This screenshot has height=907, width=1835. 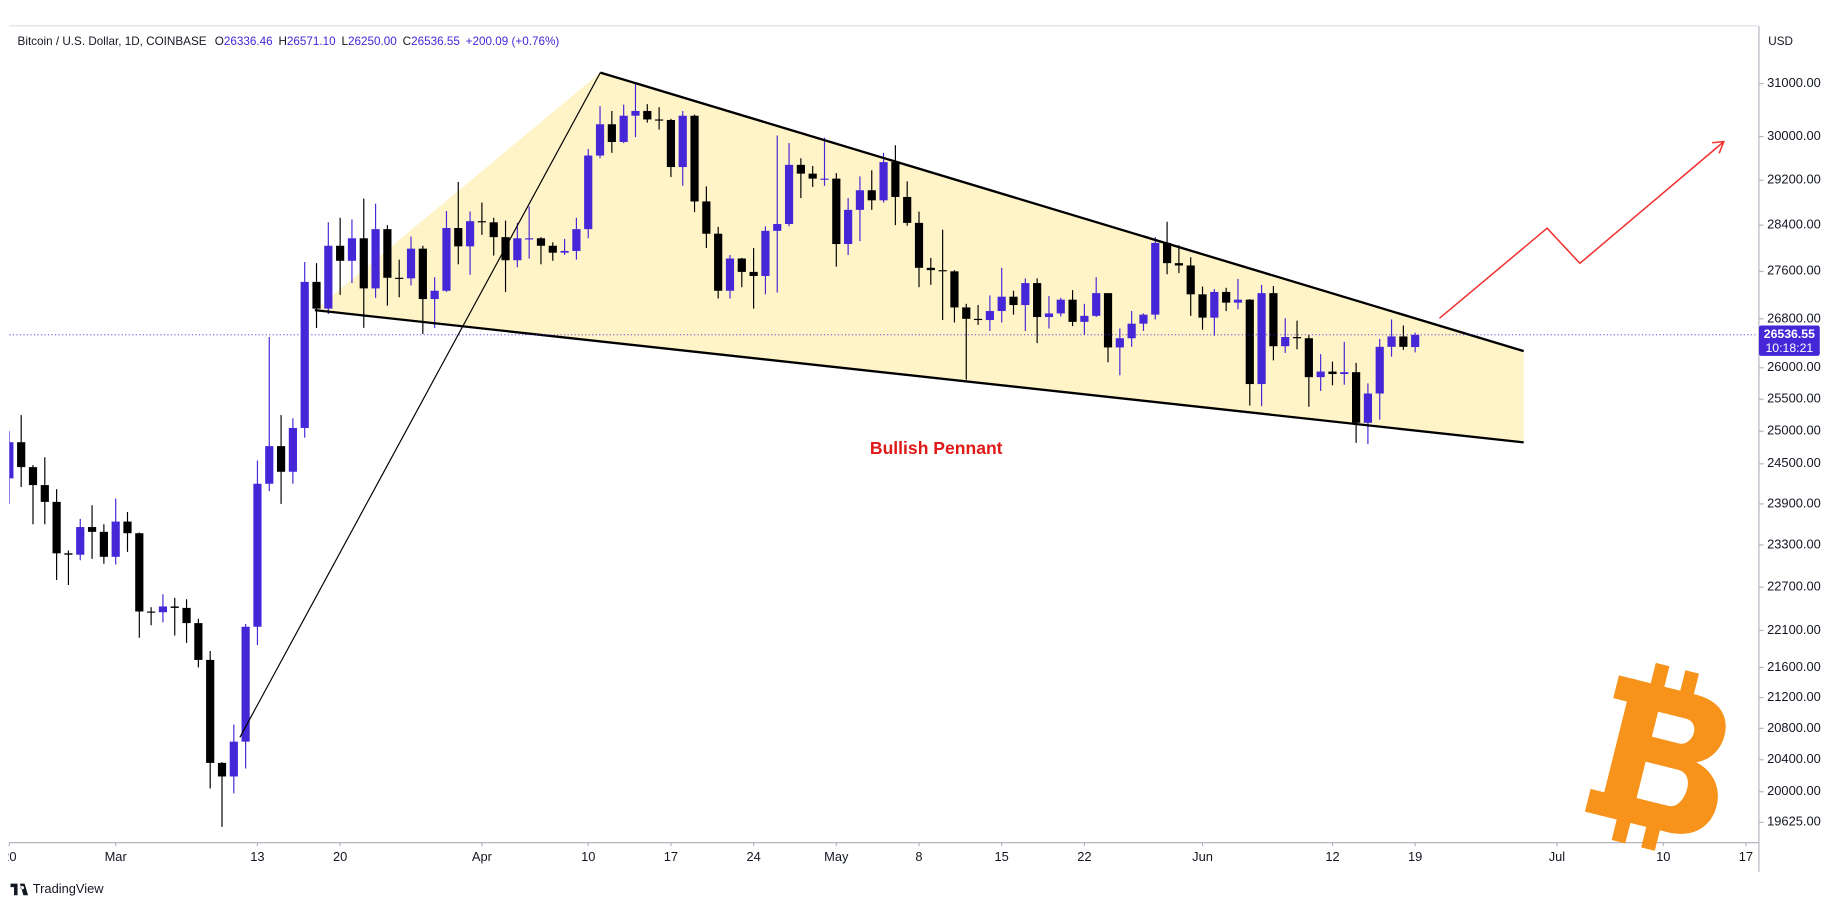 I want to click on projection-arrow, so click(x=1581, y=230).